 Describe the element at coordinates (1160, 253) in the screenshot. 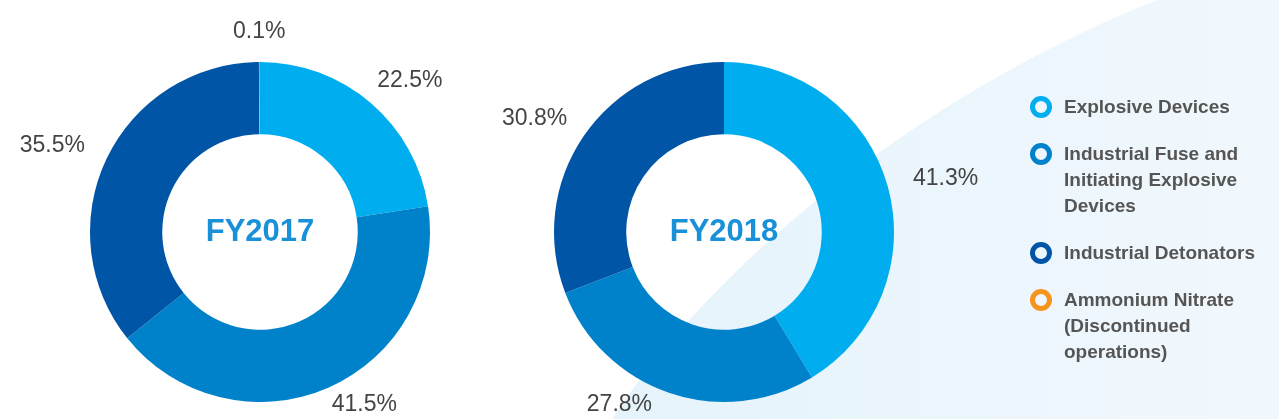

I see `legend-label: Industrial Detonators` at that location.